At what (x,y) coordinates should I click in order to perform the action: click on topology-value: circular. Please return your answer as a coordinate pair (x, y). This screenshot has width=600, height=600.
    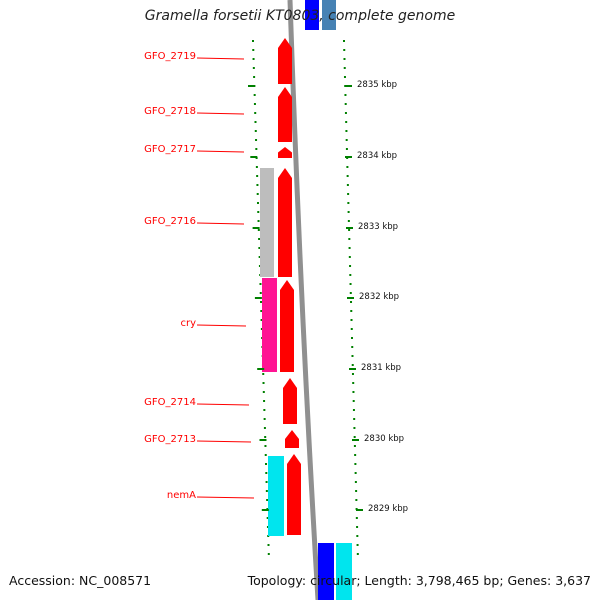
    Looking at the image, I should click on (333, 580).